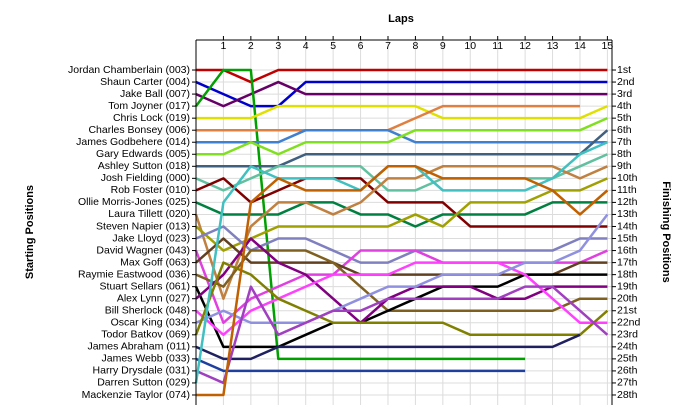  Describe the element at coordinates (129, 70) in the screenshot. I see `y-tick-label: Jordan Chamberlain (003)` at that location.